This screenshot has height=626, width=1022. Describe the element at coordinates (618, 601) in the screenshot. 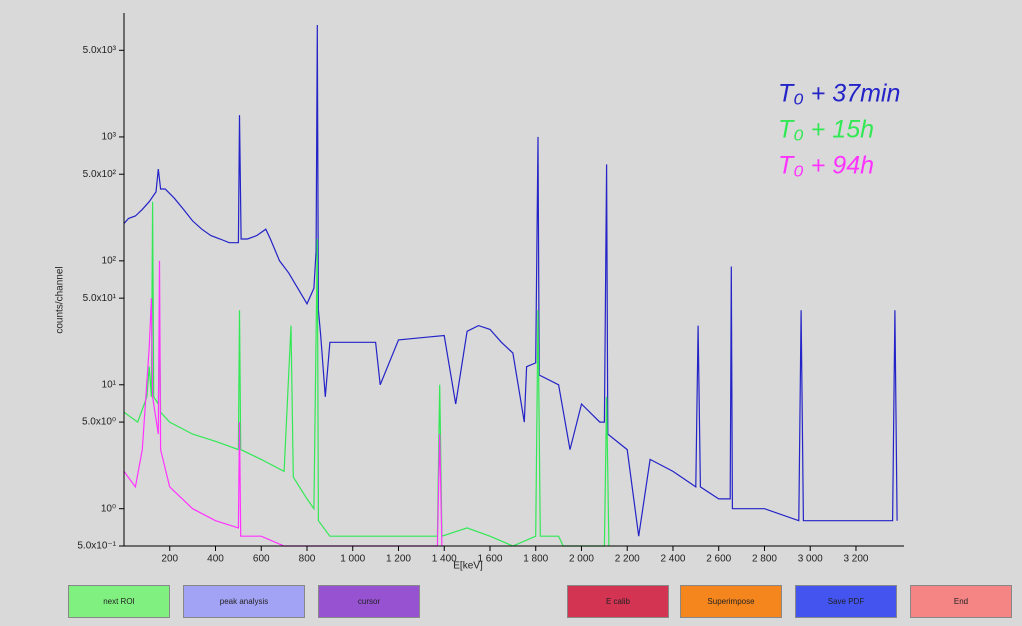

I see `button: E calib` at that location.